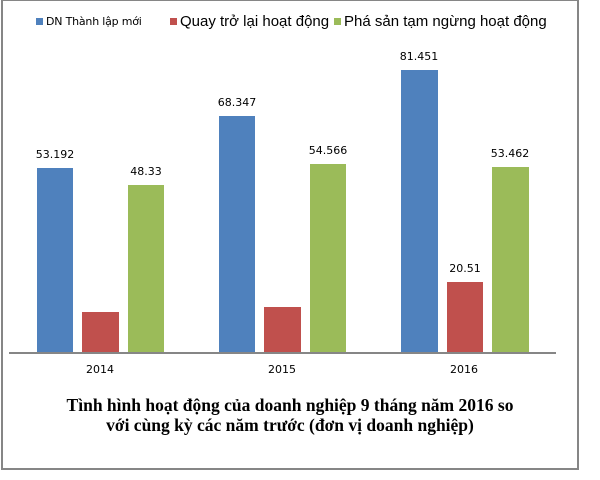  Describe the element at coordinates (464, 369) in the screenshot. I see `x-tick-label-2016: 2016` at that location.